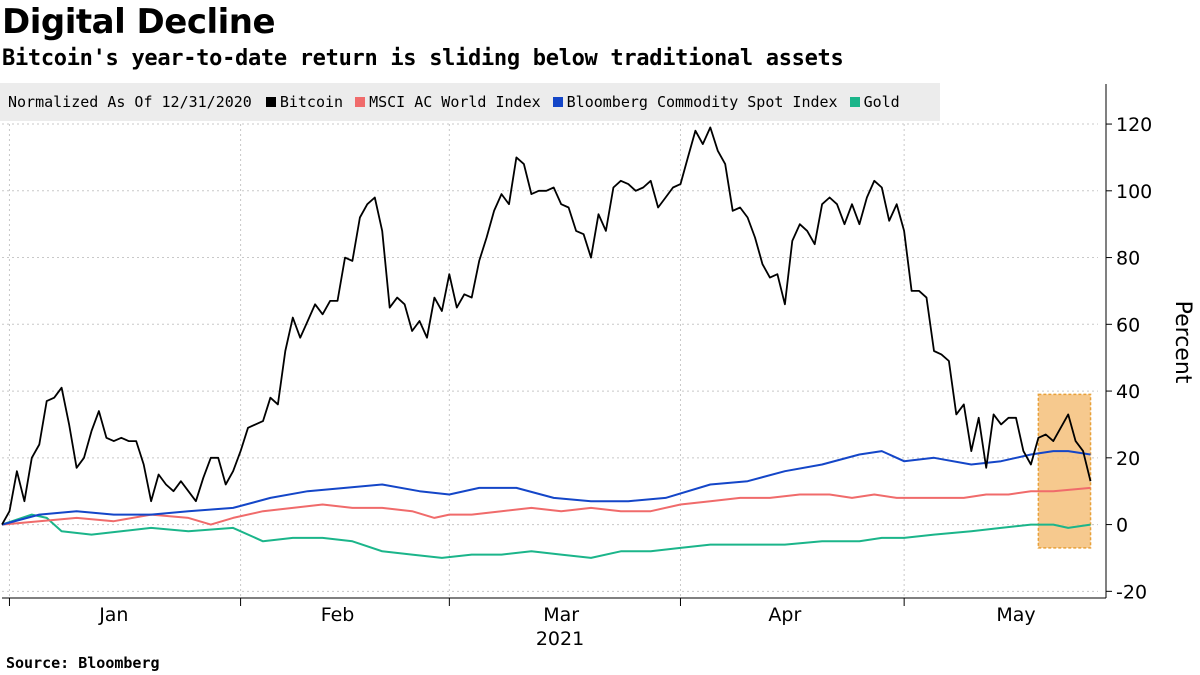 This screenshot has height=675, width=1200. Describe the element at coordinates (455, 102) in the screenshot. I see `legend-label-msci: MSCI AC World Index` at that location.